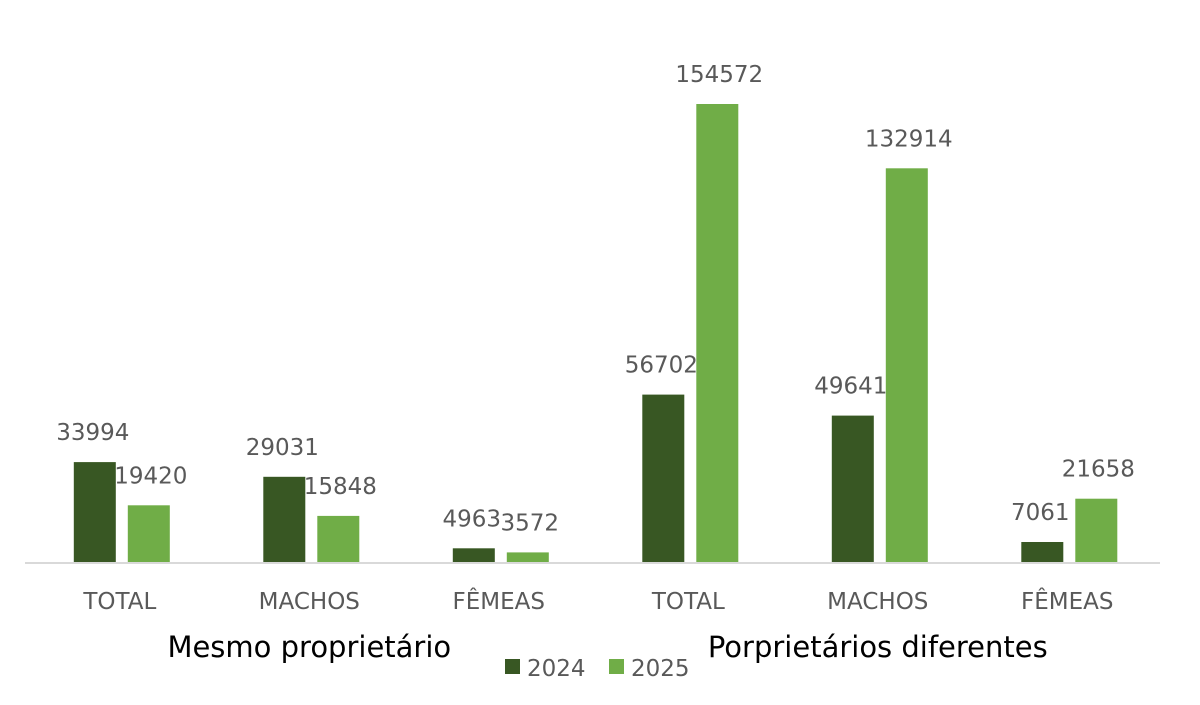 Image resolution: width=1200 pixels, height=705 pixels. Describe the element at coordinates (661, 366) in the screenshot. I see `data-label-2024-3: 56702` at that location.